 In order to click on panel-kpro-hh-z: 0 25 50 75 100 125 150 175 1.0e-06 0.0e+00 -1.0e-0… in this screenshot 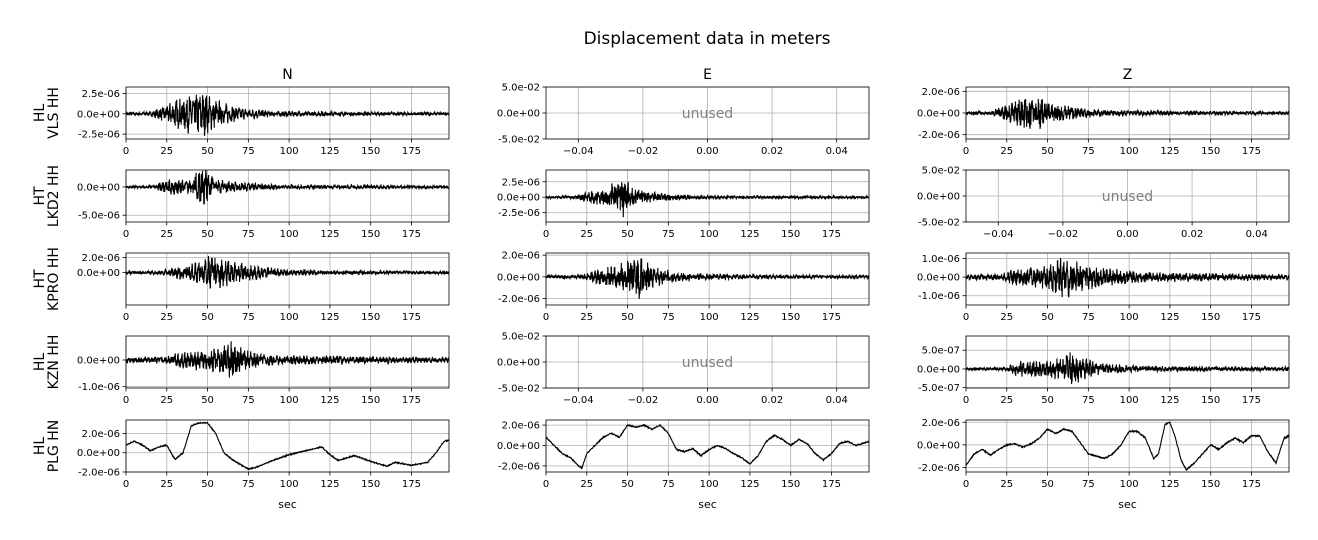, I will do `click(1103, 287)`.